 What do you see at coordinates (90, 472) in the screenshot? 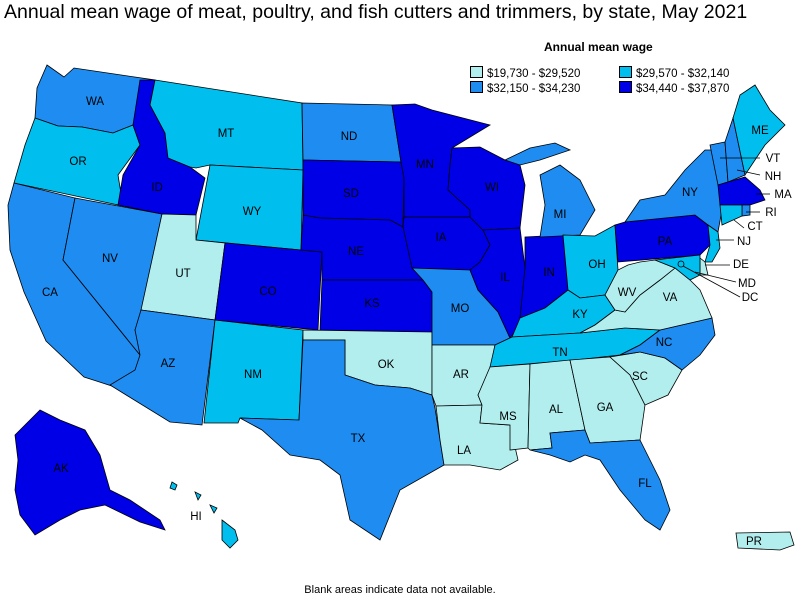
I see `state-AK` at bounding box center [90, 472].